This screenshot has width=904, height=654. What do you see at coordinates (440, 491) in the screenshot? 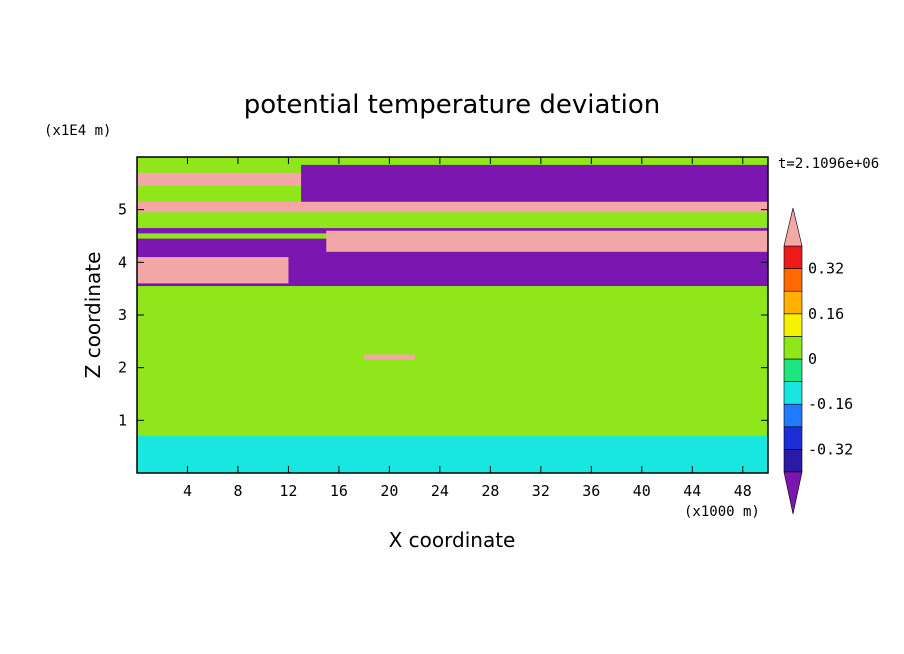
I see `x-tick-label: 24` at bounding box center [440, 491].